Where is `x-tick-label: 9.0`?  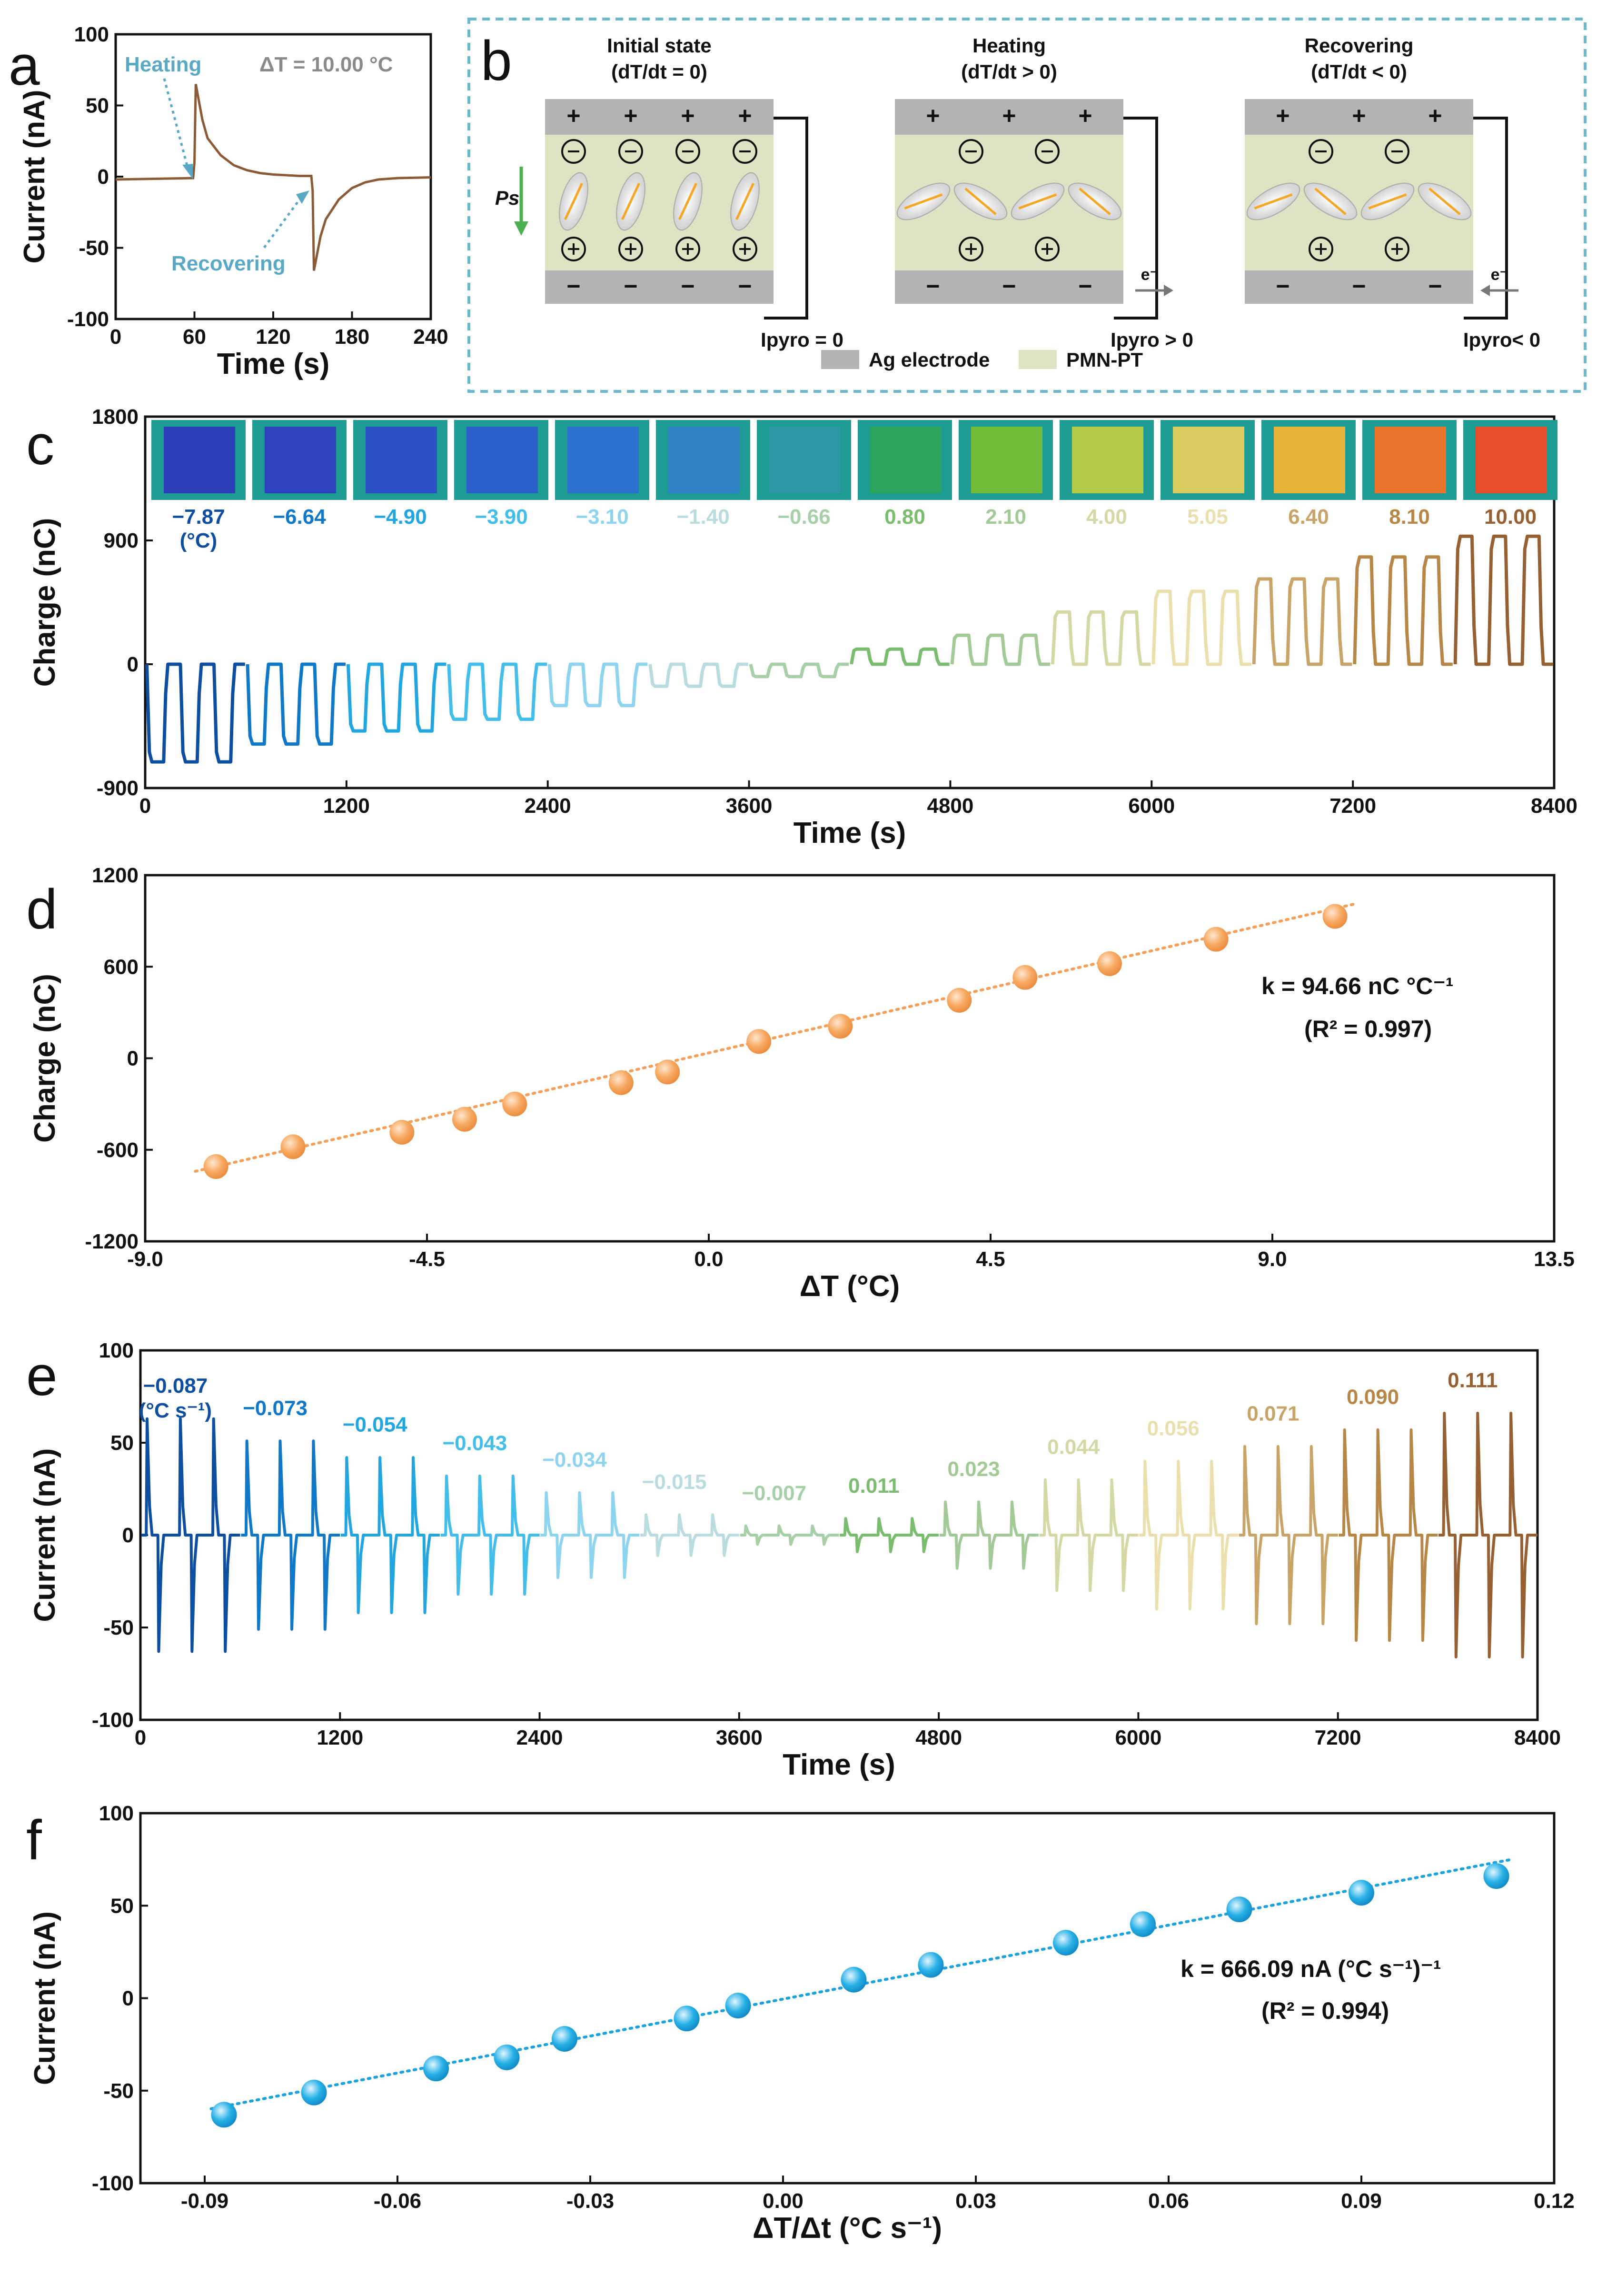 x-tick-label: 9.0 is located at coordinates (1272, 1260).